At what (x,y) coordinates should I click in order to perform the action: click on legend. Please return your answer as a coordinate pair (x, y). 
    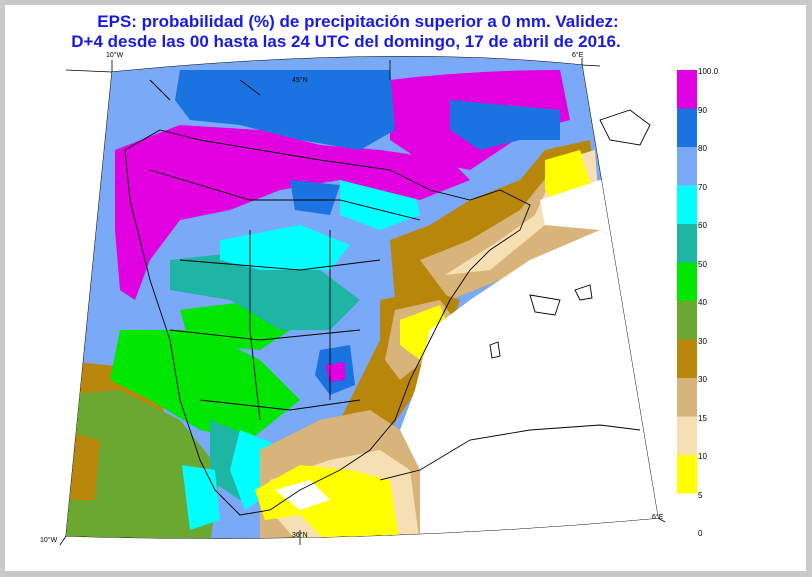
    Looking at the image, I should click on (687, 282).